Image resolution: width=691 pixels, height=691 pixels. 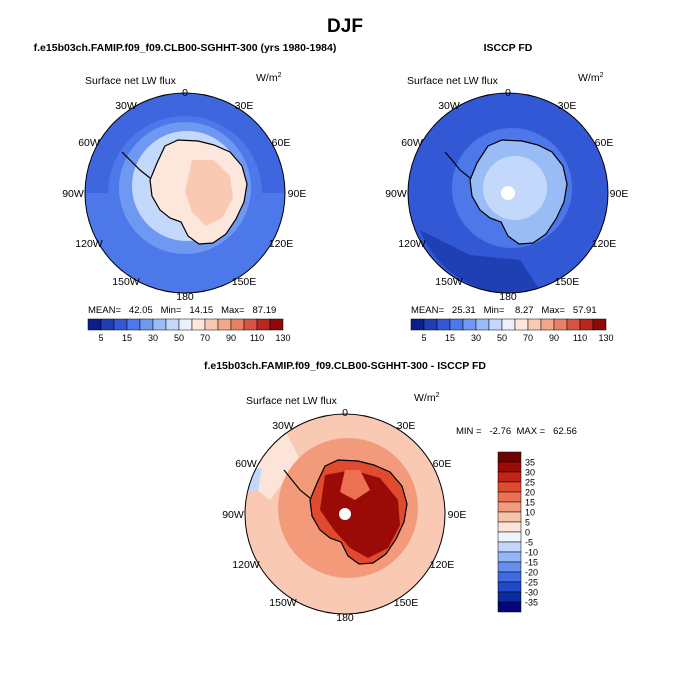 I want to click on svg-text: 30W, so click(x=126, y=106).